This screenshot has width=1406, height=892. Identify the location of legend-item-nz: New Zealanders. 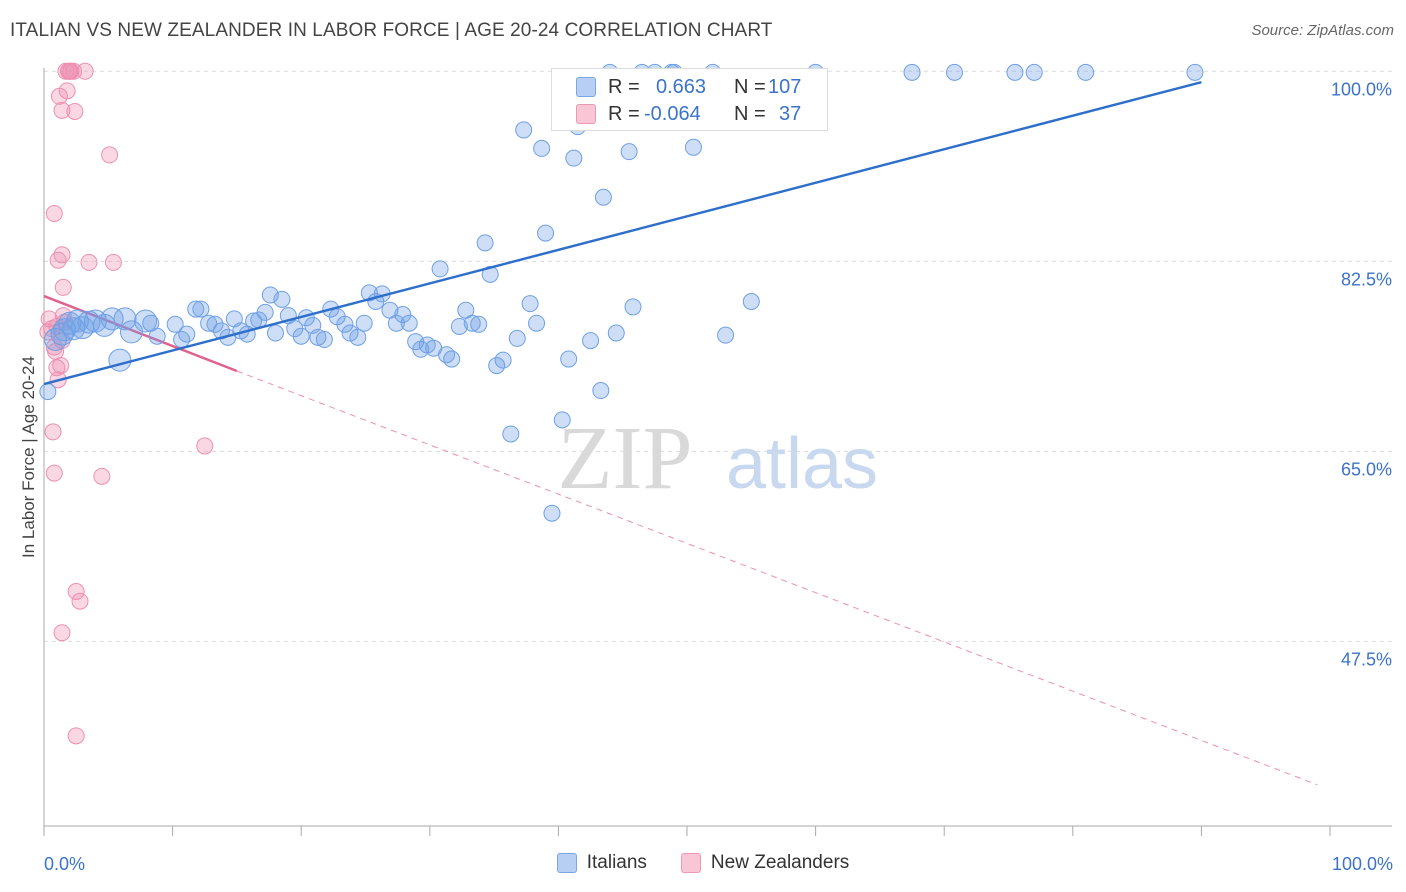
(765, 863).